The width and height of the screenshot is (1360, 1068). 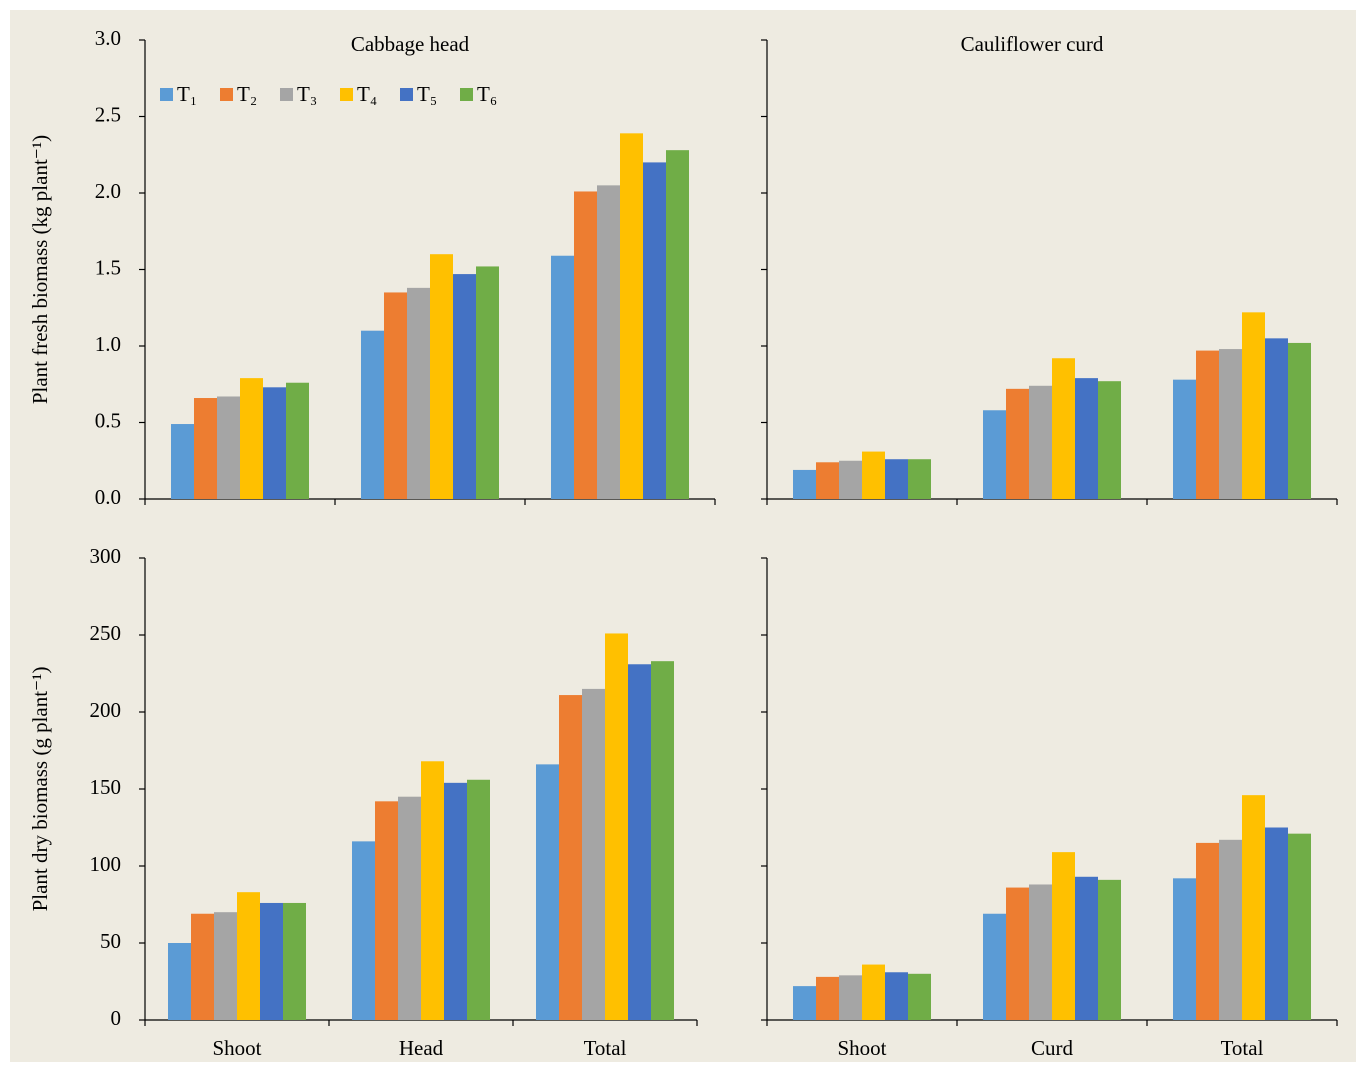 What do you see at coordinates (367, 94) in the screenshot?
I see `legend-label: T₄` at bounding box center [367, 94].